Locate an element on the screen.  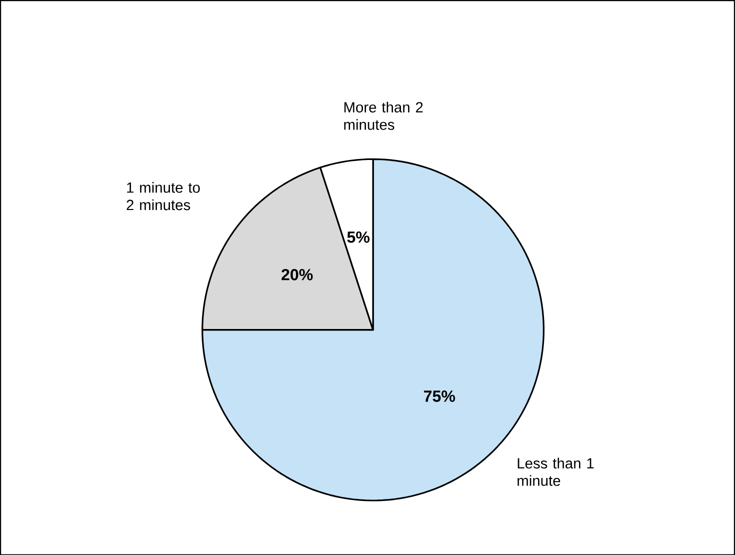
slice-label: More than 2 minutes is located at coordinates (383, 116).